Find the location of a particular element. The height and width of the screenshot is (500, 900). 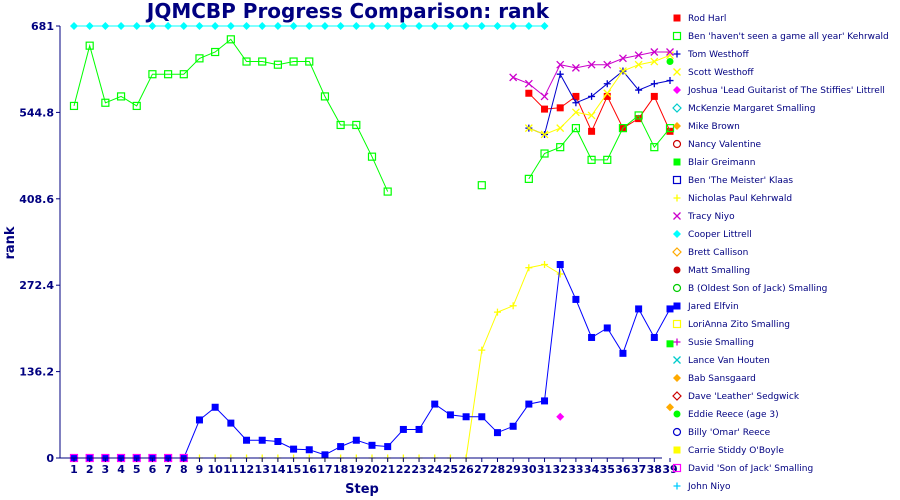

legend-item: McKenzie Margaret Smalling is located at coordinates (743, 108).